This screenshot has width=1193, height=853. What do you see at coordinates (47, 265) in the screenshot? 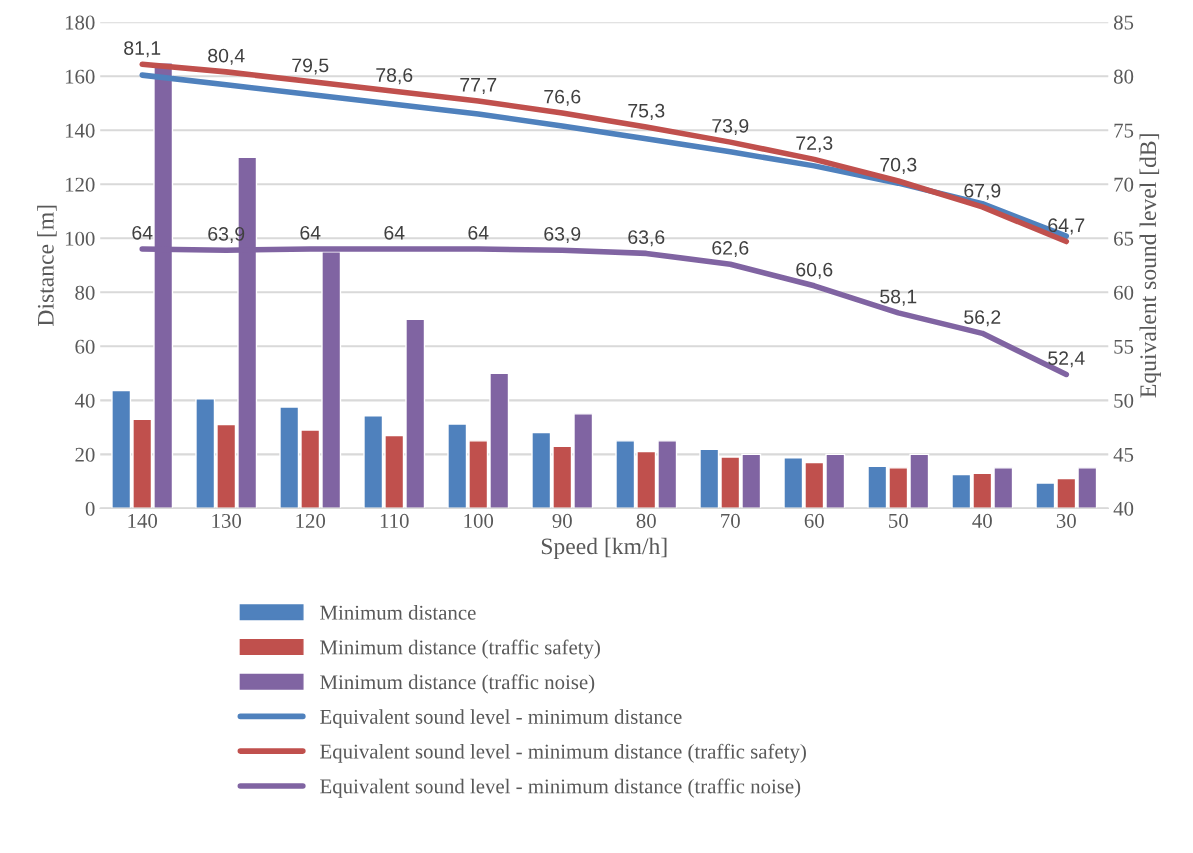
I see `y-axis-title: Distance [m]` at bounding box center [47, 265].